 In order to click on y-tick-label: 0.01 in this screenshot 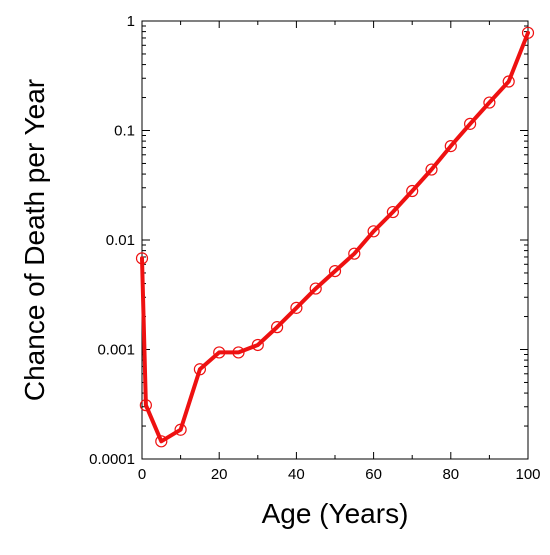, I will do `click(120, 240)`.